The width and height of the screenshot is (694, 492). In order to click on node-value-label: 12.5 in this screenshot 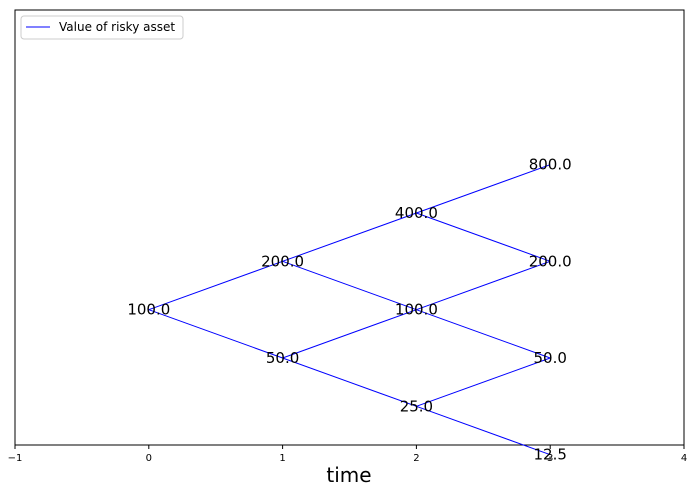, I will do `click(549, 455)`.